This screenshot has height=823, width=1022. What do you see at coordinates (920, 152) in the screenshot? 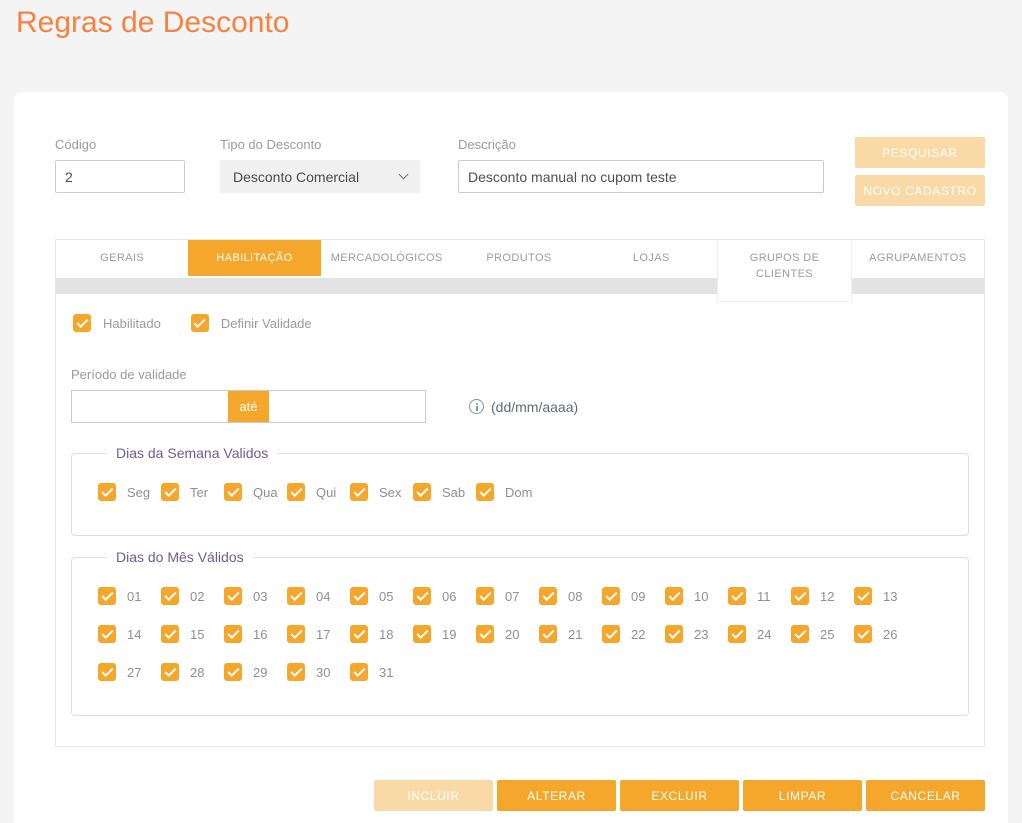
I see `pesquisar-button: PESQUISAR` at bounding box center [920, 152].